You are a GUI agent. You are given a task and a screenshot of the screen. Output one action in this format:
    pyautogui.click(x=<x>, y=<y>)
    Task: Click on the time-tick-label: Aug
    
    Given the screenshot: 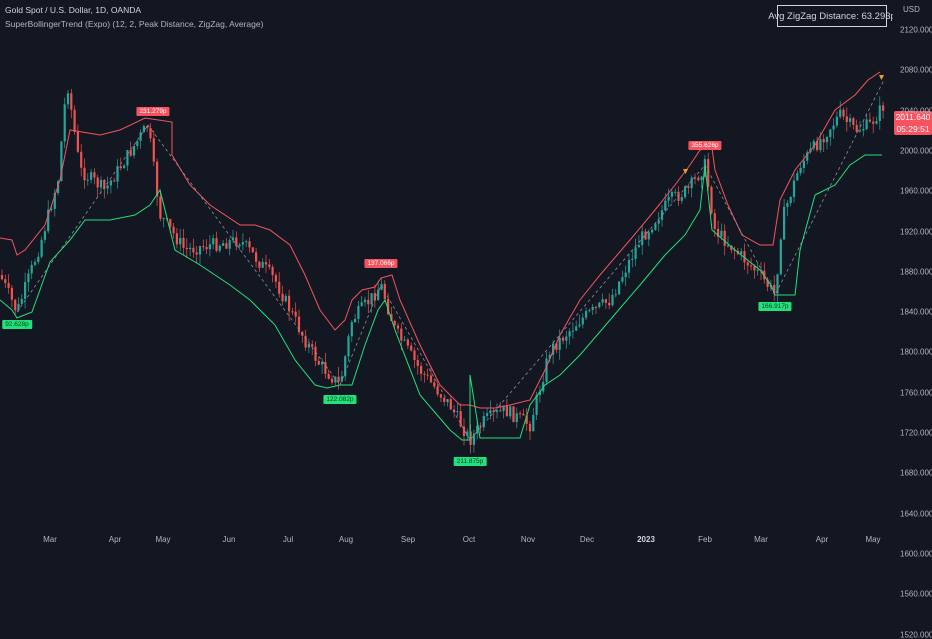 What is the action you would take?
    pyautogui.click(x=346, y=539)
    